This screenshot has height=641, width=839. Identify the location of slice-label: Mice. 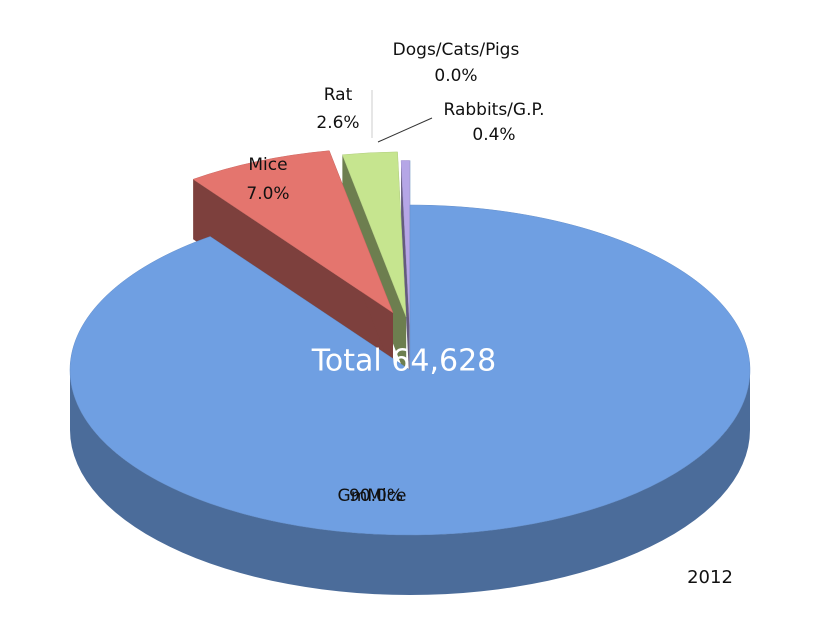
(267, 165).